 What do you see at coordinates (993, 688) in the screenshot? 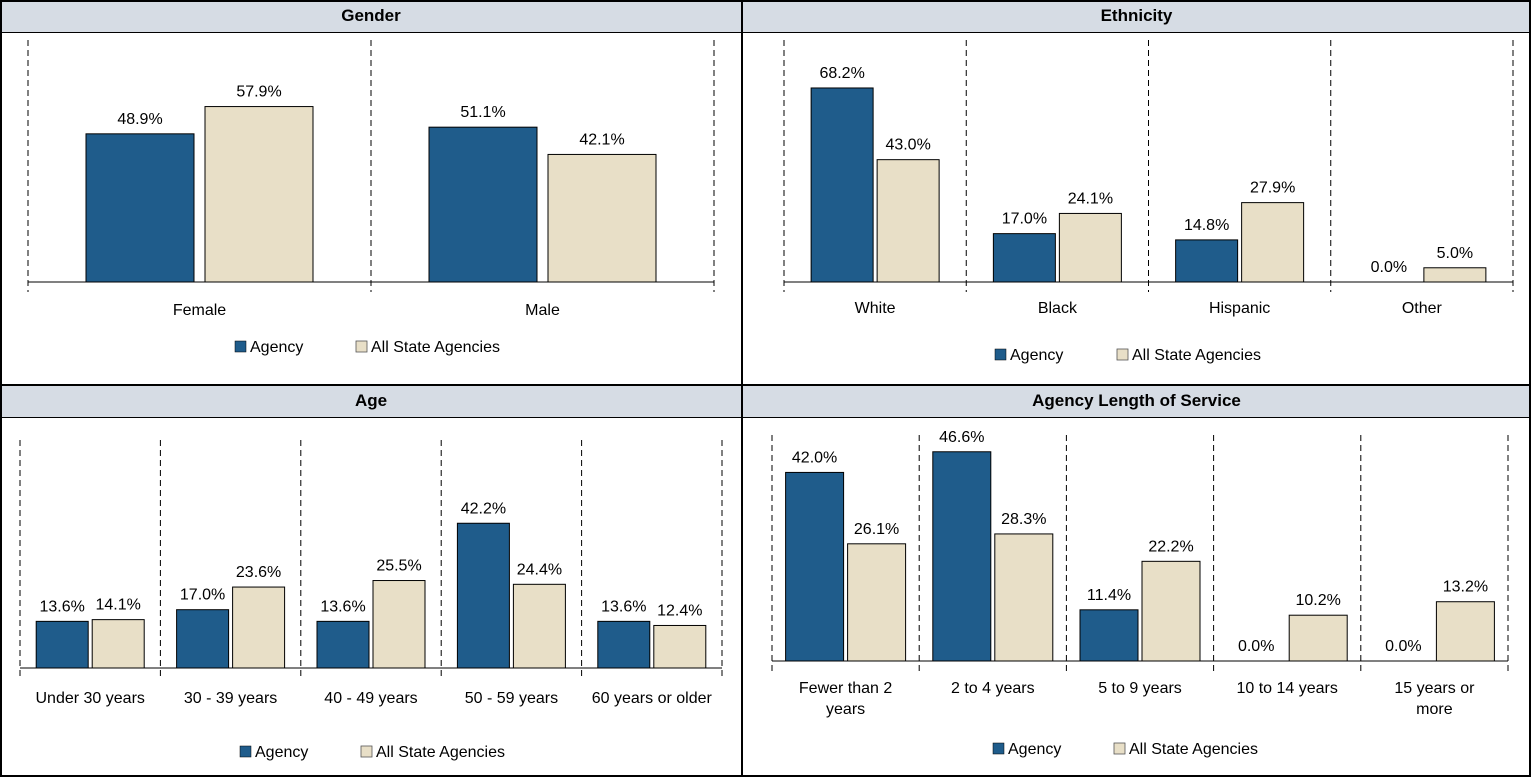
I see `category-label: 2 to 4 years` at bounding box center [993, 688].